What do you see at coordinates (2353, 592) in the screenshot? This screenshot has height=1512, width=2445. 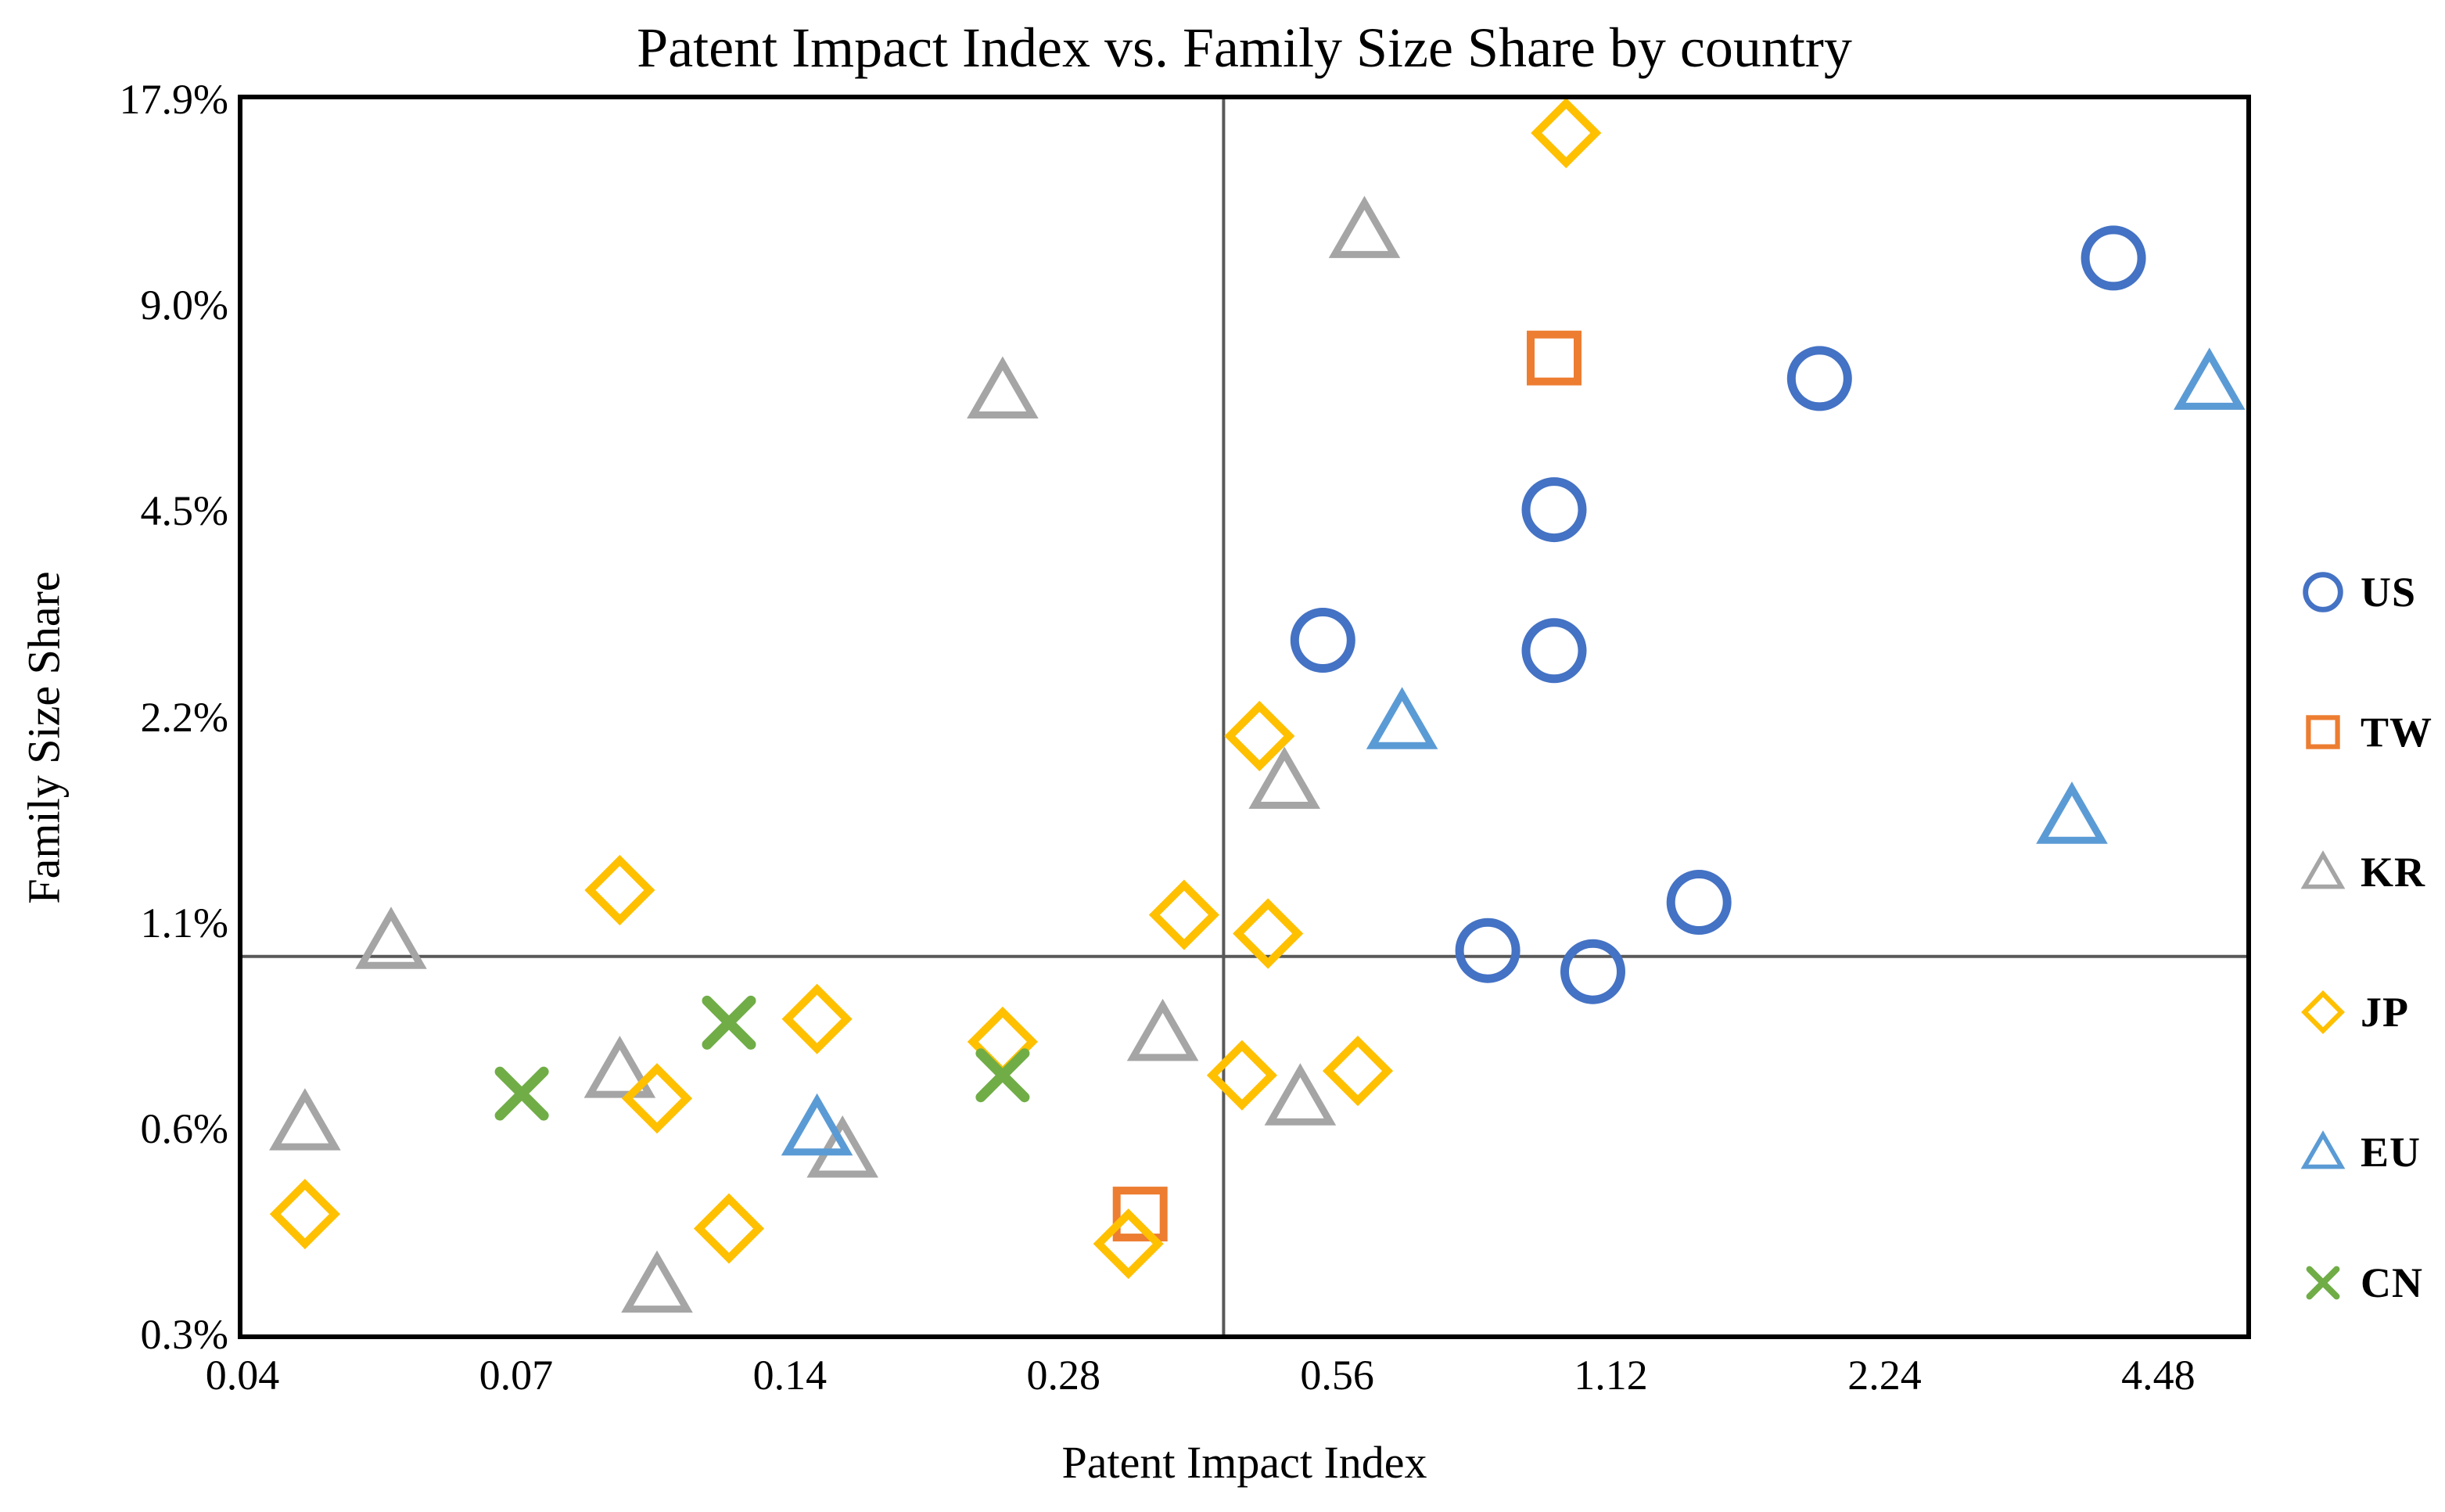 I see `legend-item-us: US` at bounding box center [2353, 592].